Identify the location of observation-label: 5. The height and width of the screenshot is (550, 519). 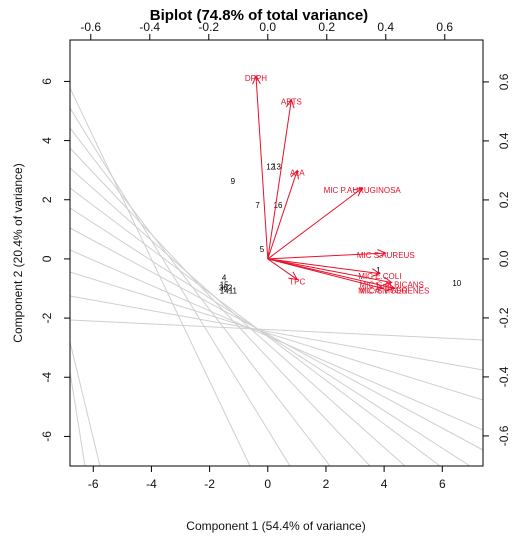
(262, 249).